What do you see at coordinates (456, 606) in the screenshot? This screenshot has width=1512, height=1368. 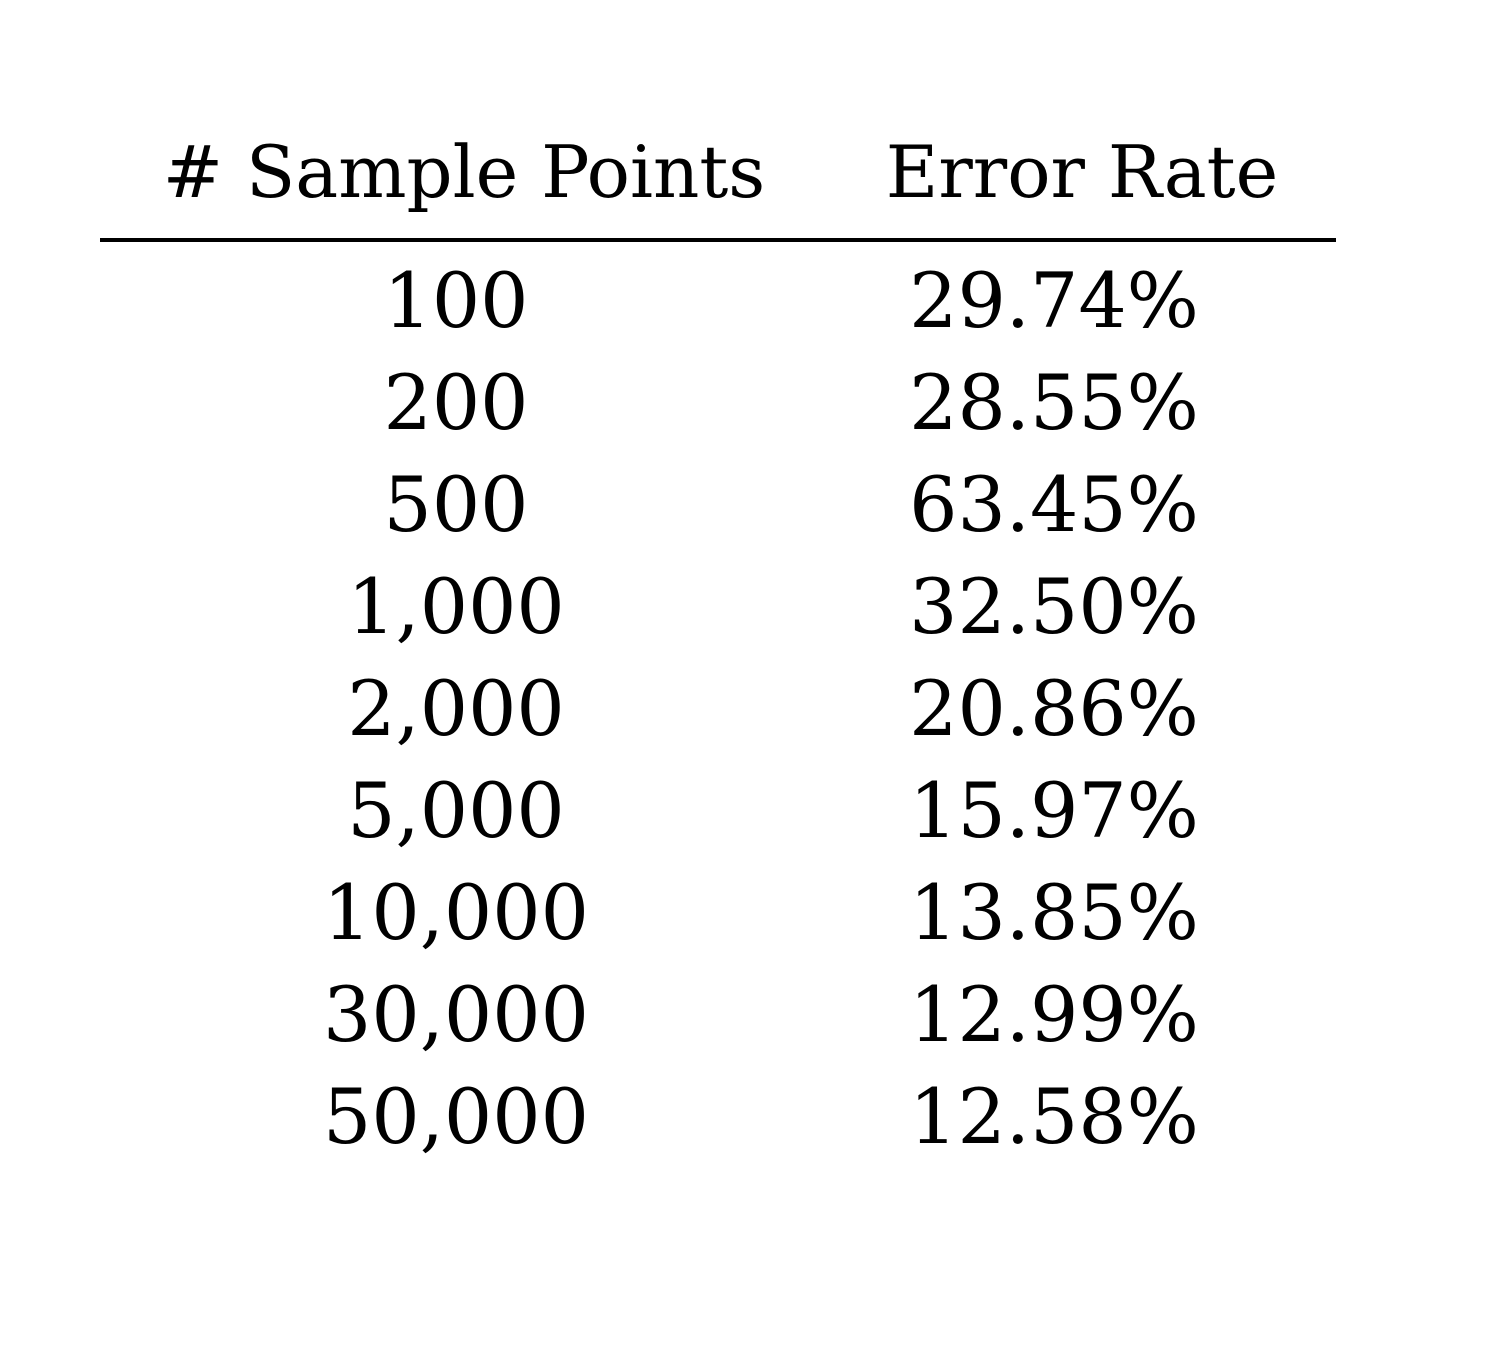 I see `cell-sample-points: 1,000` at bounding box center [456, 606].